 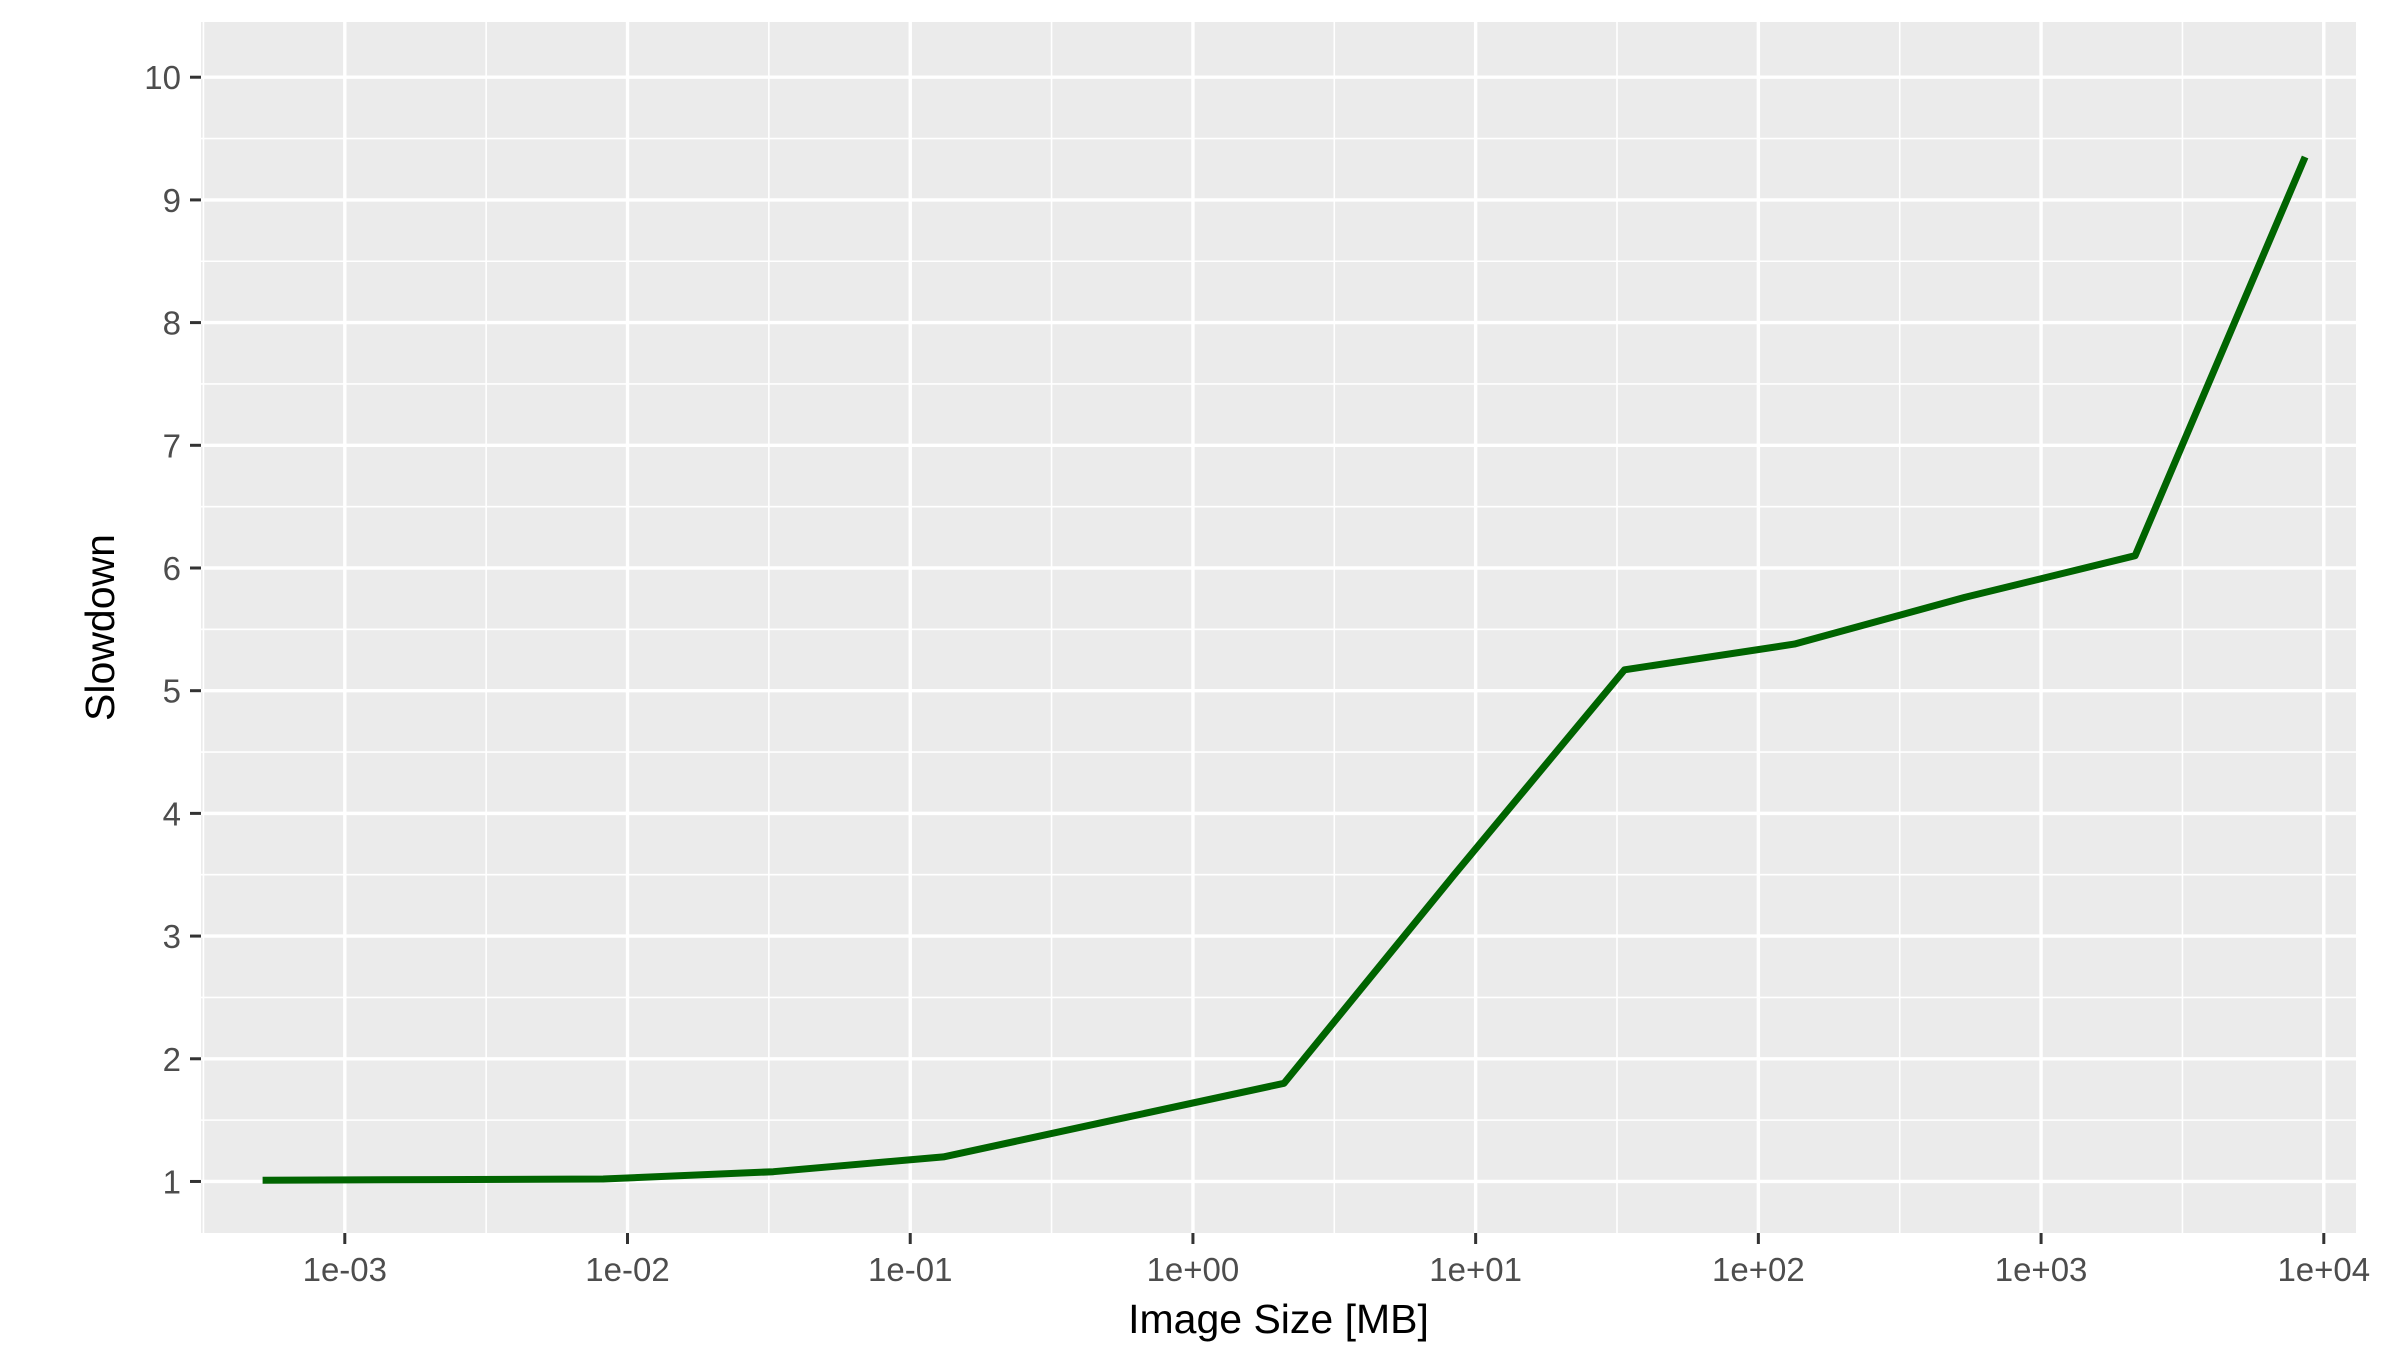 I want to click on y-tick-label: 9, so click(x=172, y=200).